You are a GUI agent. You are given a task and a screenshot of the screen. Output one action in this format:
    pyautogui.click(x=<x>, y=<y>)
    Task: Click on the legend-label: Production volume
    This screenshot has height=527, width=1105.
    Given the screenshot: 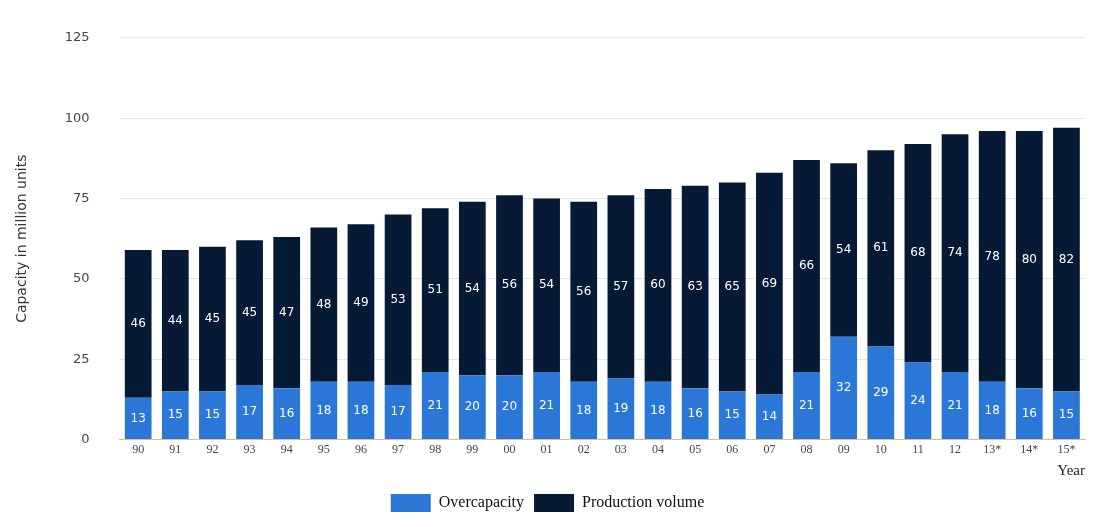 What is the action you would take?
    pyautogui.click(x=643, y=502)
    